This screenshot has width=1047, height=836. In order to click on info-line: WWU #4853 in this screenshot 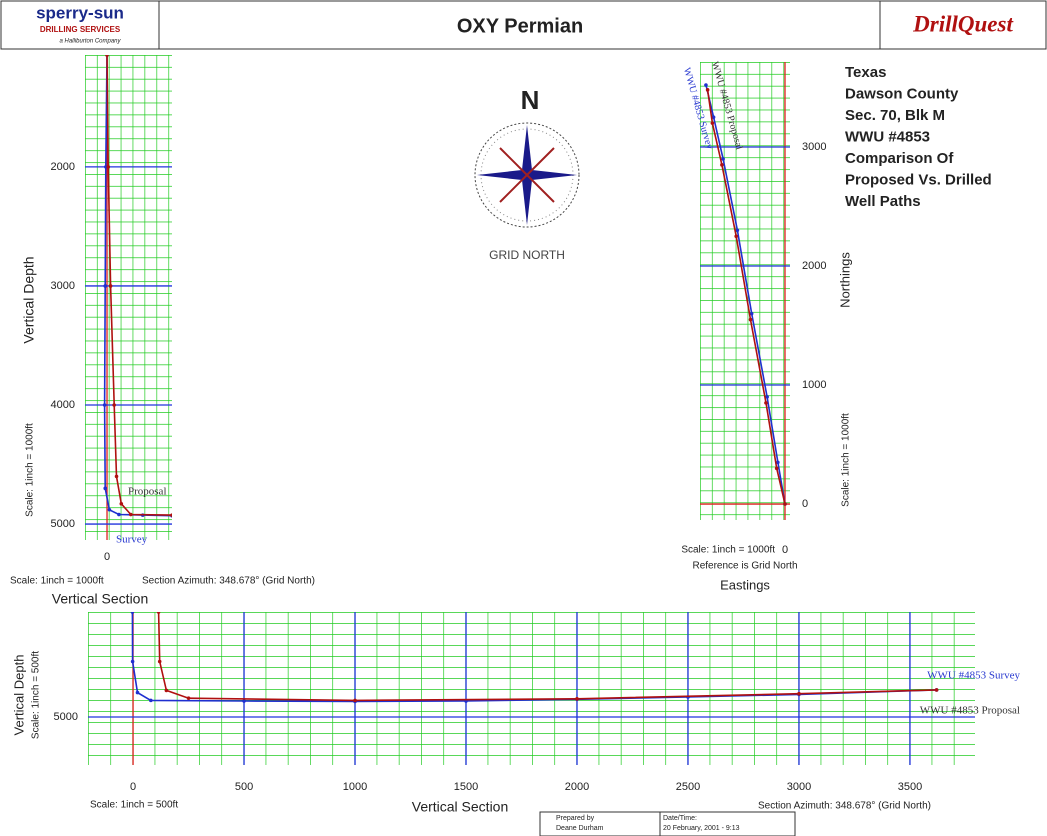, I will do `click(887, 136)`.